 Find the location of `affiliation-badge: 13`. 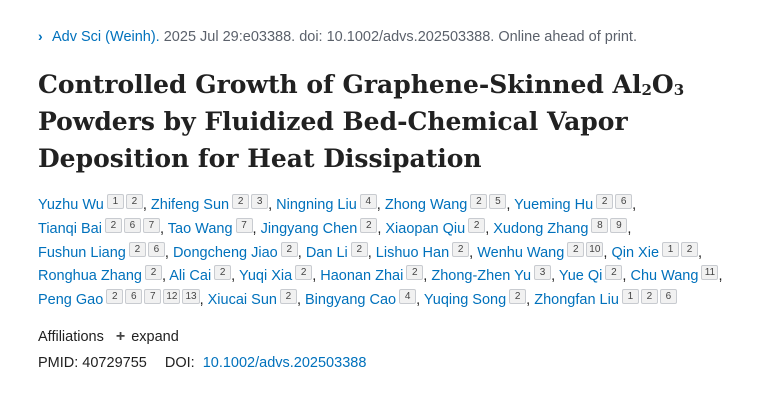

affiliation-badge: 13 is located at coordinates (191, 297).